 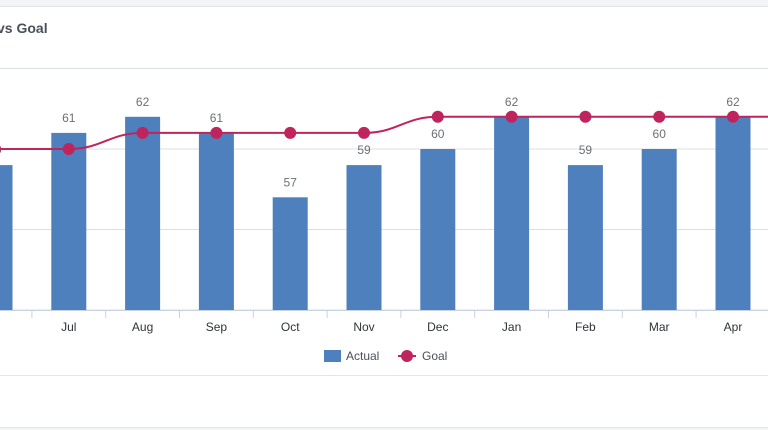 I want to click on legend-label-goal: Goal, so click(x=434, y=356).